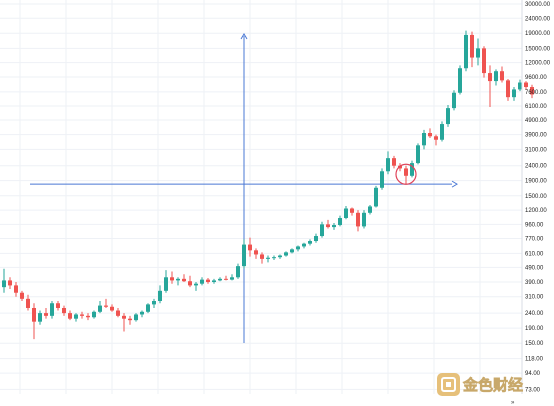 The image size is (554, 406). Describe the element at coordinates (536, 78) in the screenshot. I see `y-tick-label: 9600.00` at that location.